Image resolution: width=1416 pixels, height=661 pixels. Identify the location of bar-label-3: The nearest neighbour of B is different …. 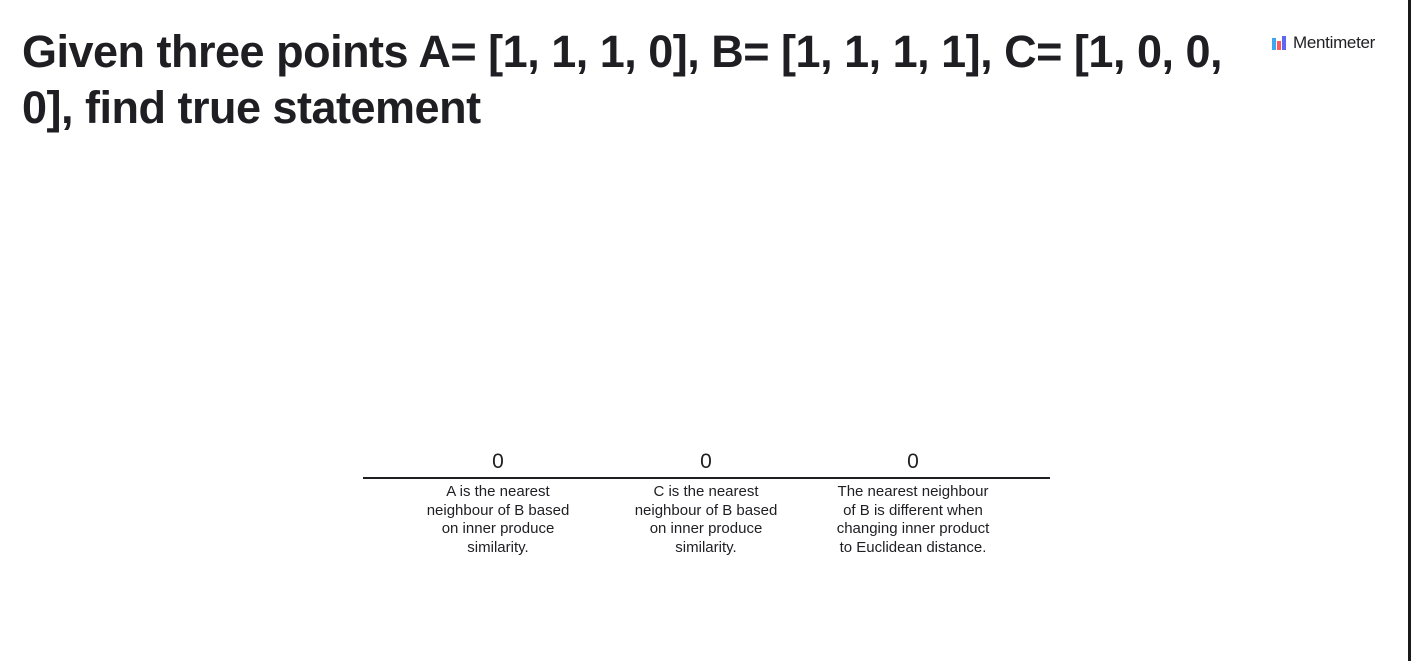
(913, 519).